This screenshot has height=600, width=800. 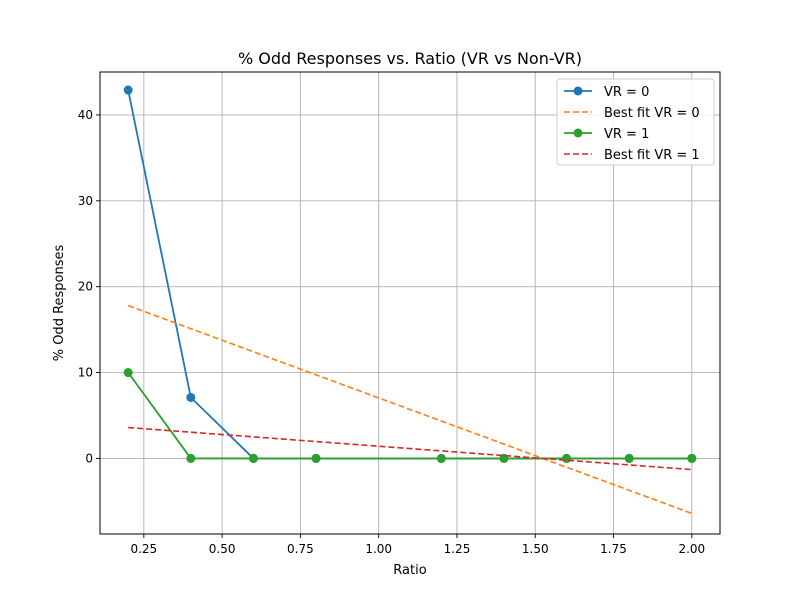 I want to click on x-tick-label: 2.00, so click(x=691, y=549).